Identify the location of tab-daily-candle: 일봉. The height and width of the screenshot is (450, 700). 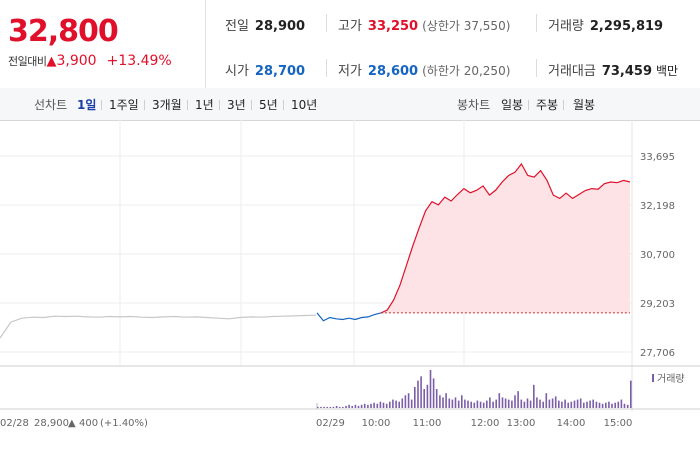
(512, 105).